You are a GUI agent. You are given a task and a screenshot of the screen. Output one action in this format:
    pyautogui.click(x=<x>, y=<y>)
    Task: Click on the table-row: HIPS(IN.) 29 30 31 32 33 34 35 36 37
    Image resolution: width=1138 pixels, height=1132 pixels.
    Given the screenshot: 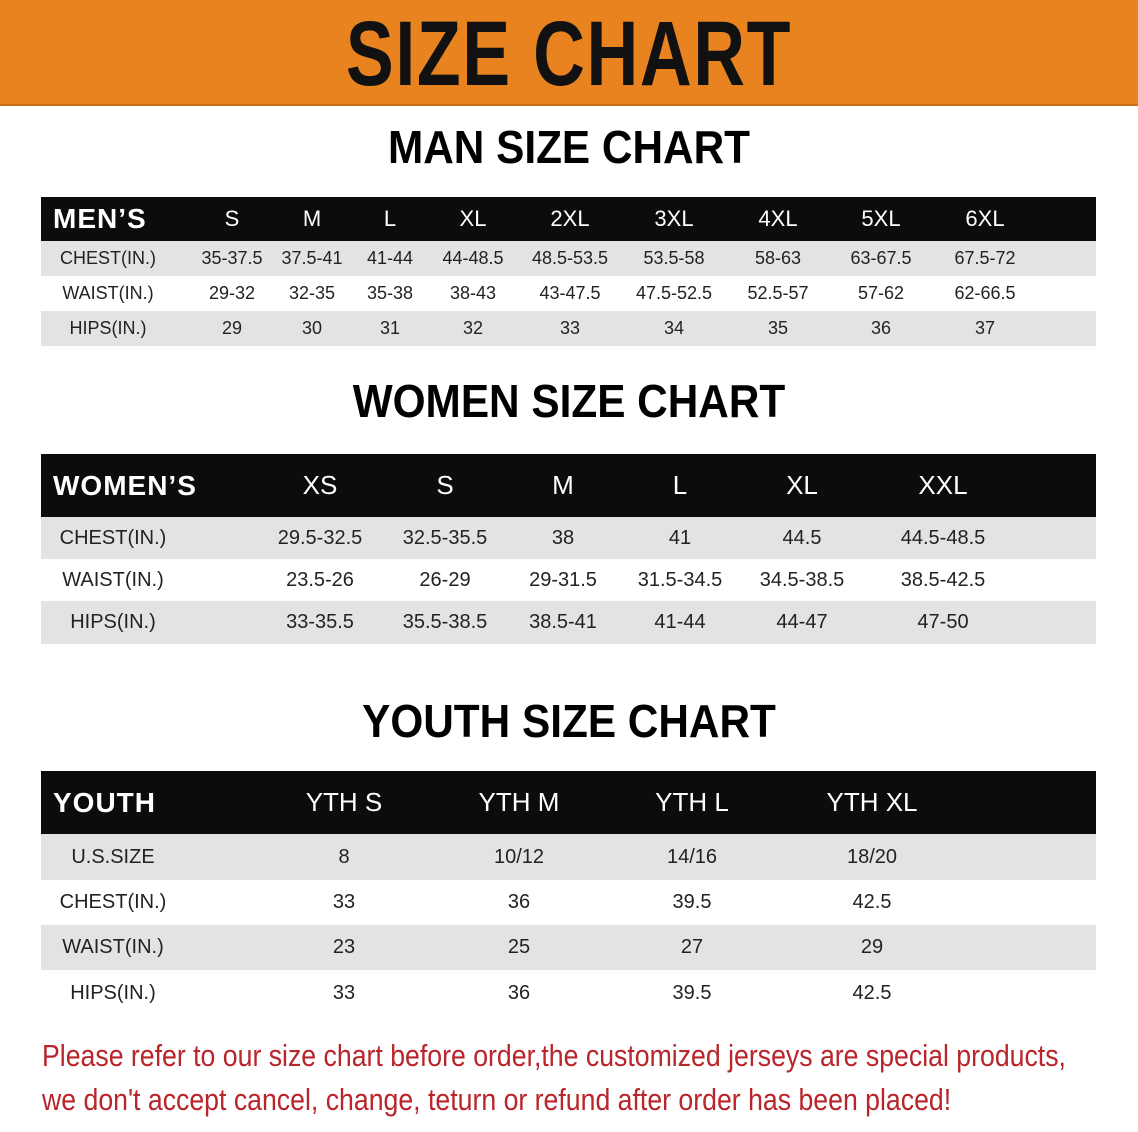 What is the action you would take?
    pyautogui.click(x=568, y=328)
    